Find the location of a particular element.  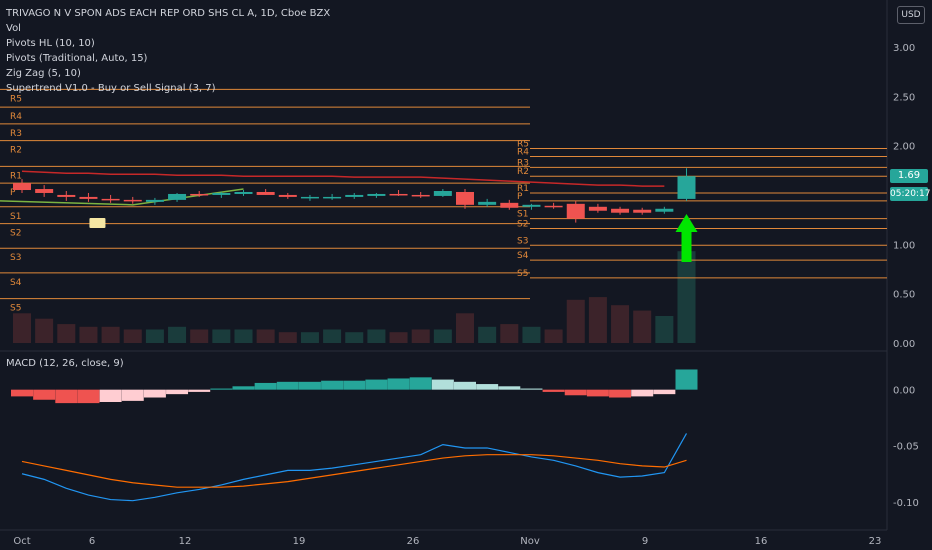

pivot-label-right-r5: R5 is located at coordinates (523, 145).